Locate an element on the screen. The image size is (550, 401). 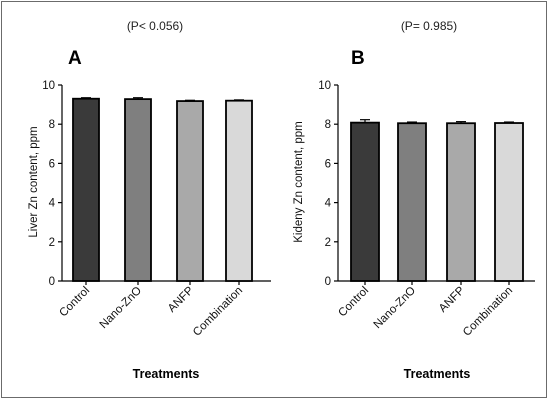
panel-a-y-tick-label: 4 is located at coordinates (52, 204).